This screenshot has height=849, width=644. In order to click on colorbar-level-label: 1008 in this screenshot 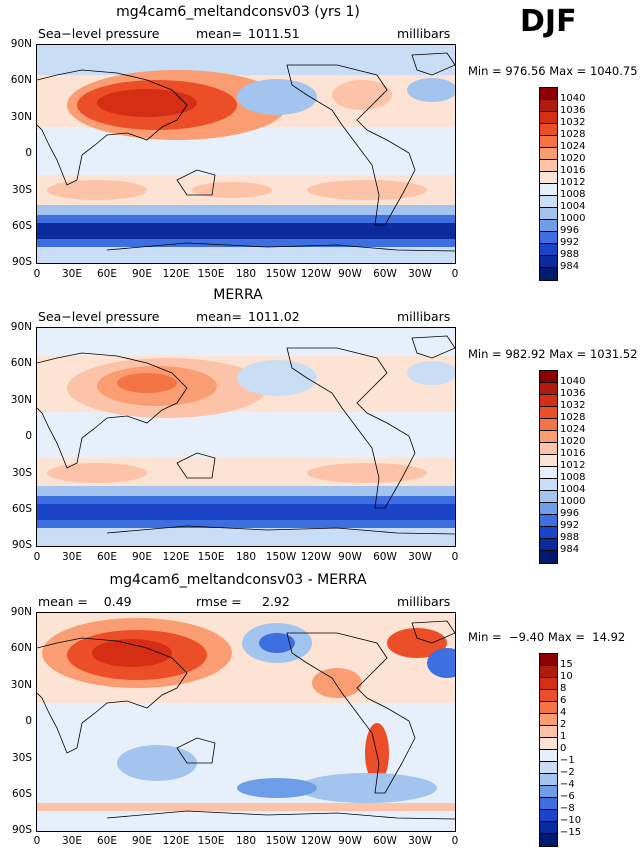, I will do `click(573, 477)`.